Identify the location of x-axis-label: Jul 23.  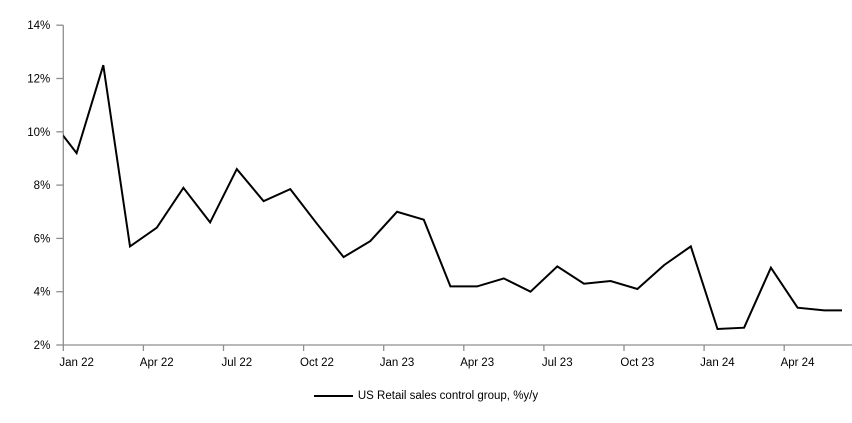
(557, 363).